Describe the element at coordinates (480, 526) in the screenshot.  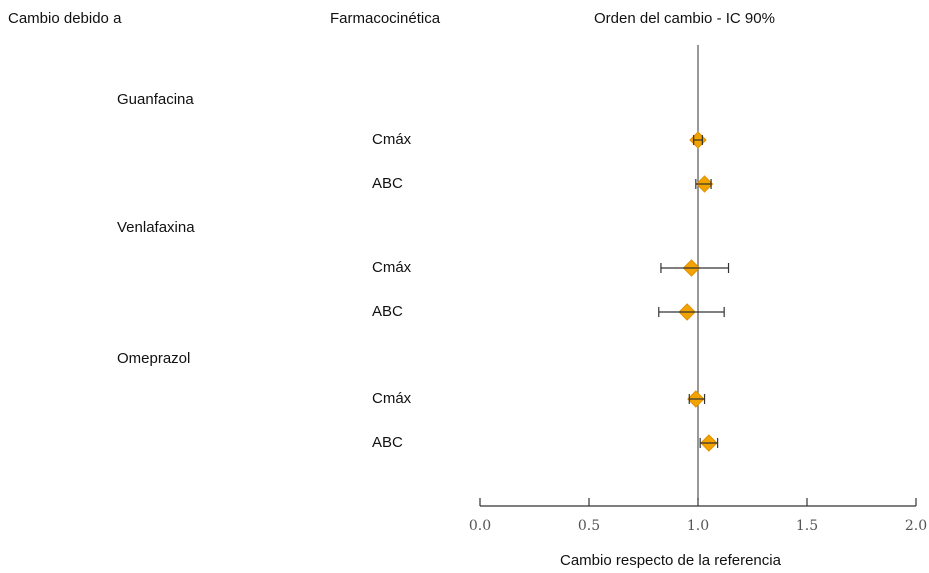
I see `x-tick-label: 0.0` at that location.